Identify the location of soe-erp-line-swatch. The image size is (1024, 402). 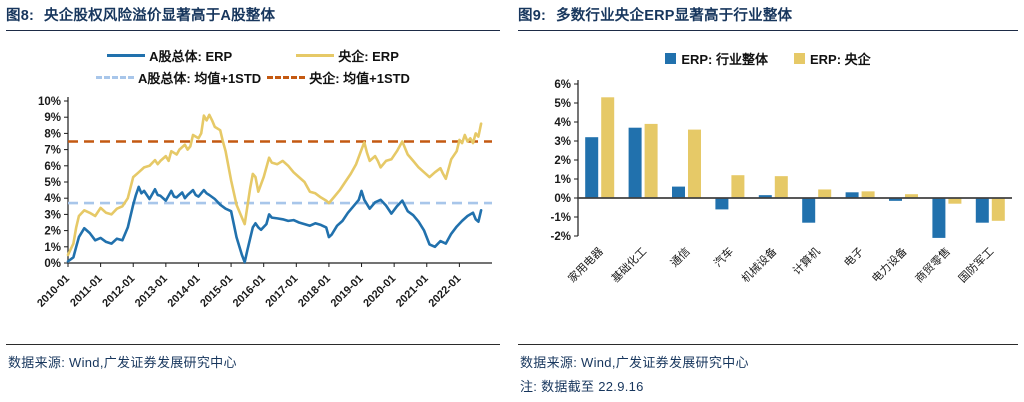
(315, 55).